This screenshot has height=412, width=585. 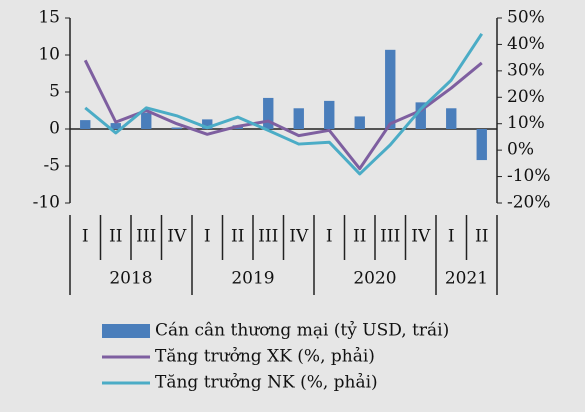 I want to click on y-tick-label: 10, so click(x=49, y=55).